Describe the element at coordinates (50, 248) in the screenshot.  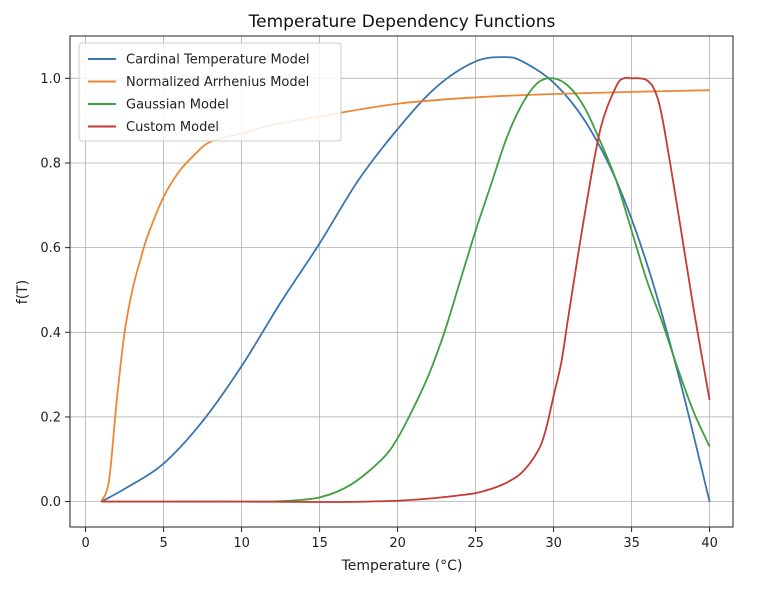
I see `y-tick-label: 0.6` at that location.